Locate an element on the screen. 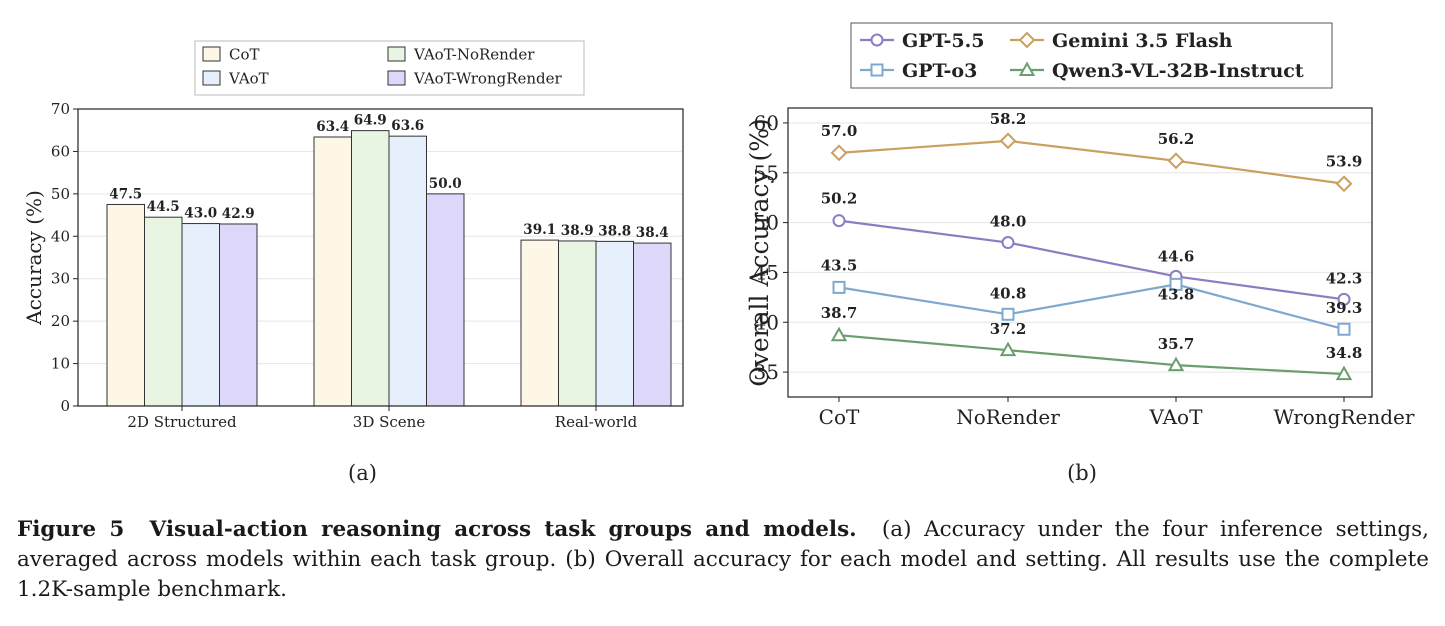  caption-label: Figure 5 is located at coordinates (71, 529).